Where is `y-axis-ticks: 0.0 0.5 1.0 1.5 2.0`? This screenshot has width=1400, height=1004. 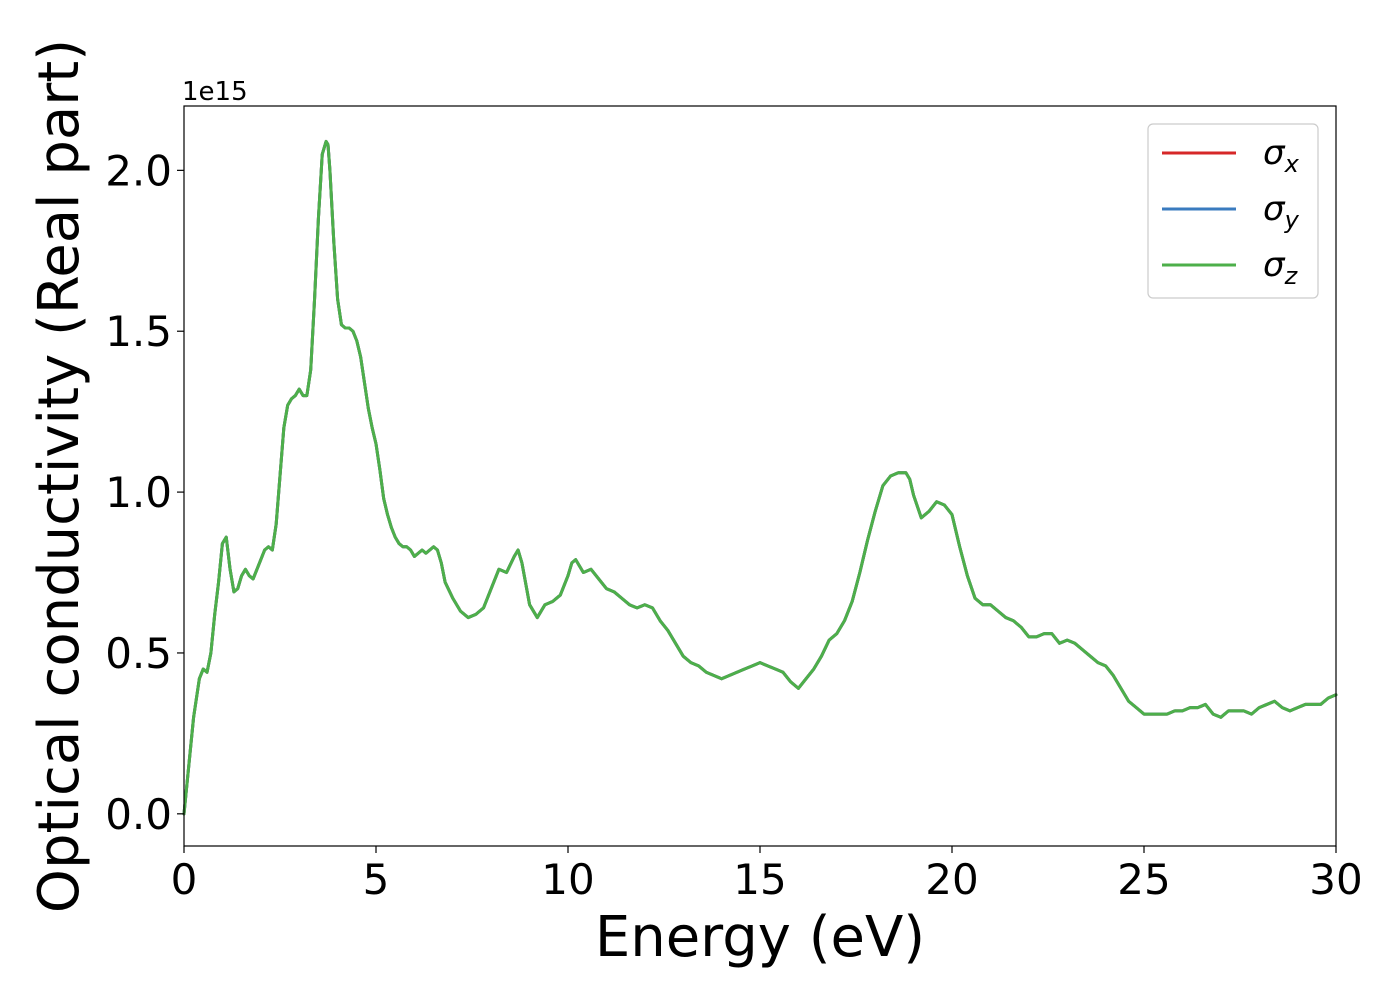
y-axis-ticks: 0.0 0.5 1.0 1.5 2.0 is located at coordinates (144, 492).